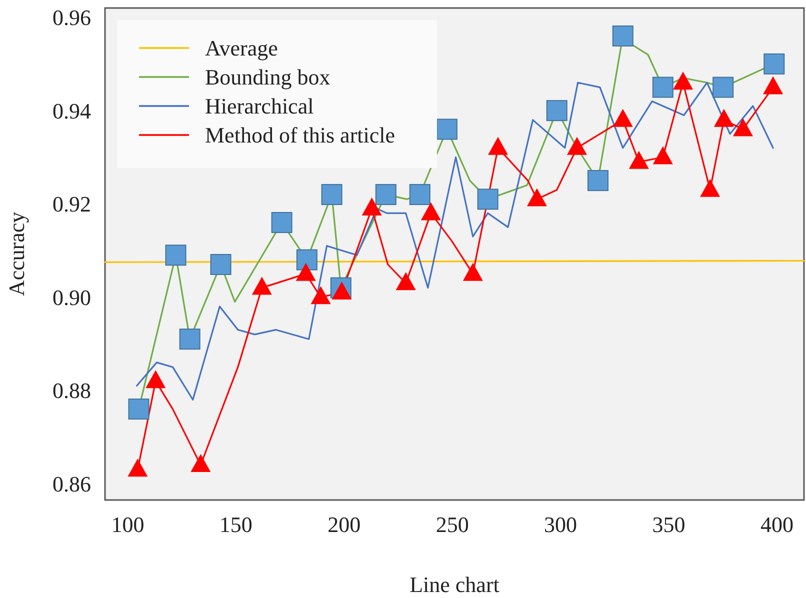 This screenshot has height=598, width=806. I want to click on x-tick-label: 200, so click(344, 524).